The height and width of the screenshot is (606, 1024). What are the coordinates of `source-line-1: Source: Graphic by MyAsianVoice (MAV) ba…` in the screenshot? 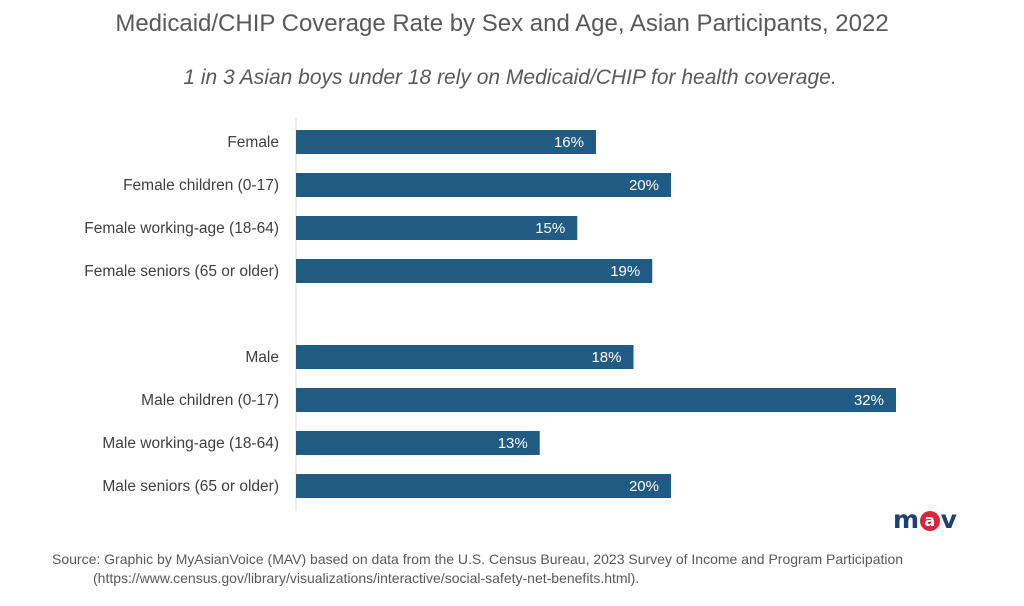 It's located at (478, 559).